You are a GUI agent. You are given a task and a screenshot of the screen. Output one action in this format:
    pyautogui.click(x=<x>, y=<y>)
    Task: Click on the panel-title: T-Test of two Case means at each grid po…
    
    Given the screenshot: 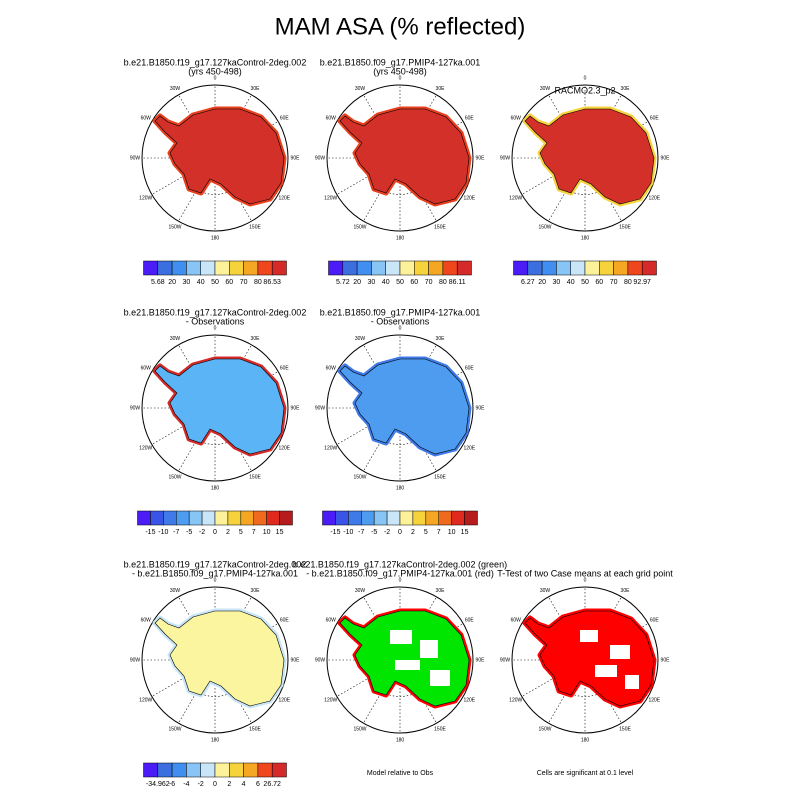 What is the action you would take?
    pyautogui.click(x=585, y=573)
    